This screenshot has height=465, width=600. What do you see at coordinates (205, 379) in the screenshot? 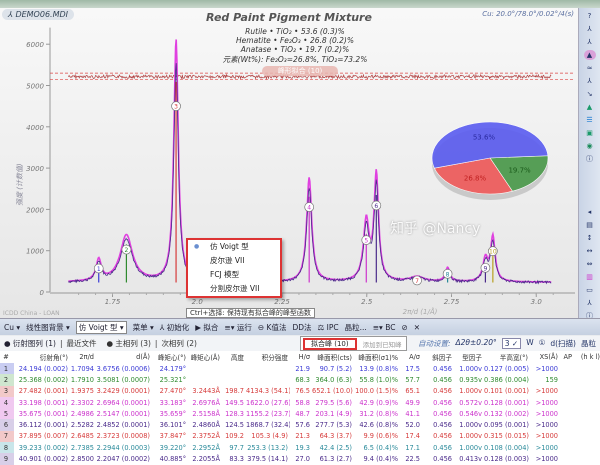
I see `table-cell` at bounding box center [205, 379].